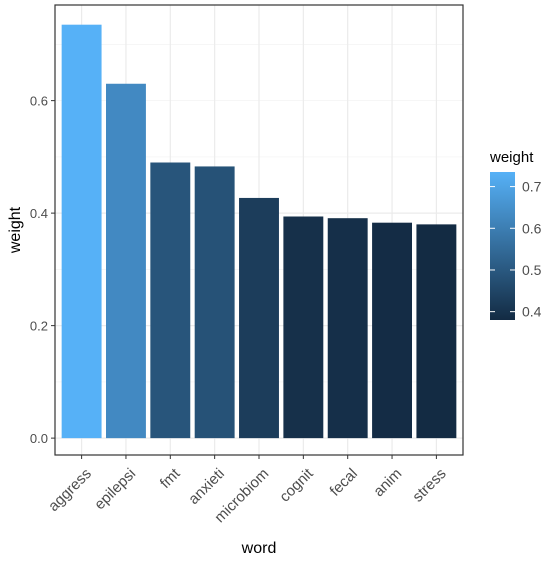 This screenshot has width=550, height=566. Describe the element at coordinates (532, 270) in the screenshot. I see `legend-tick-label: 0.5` at that location.